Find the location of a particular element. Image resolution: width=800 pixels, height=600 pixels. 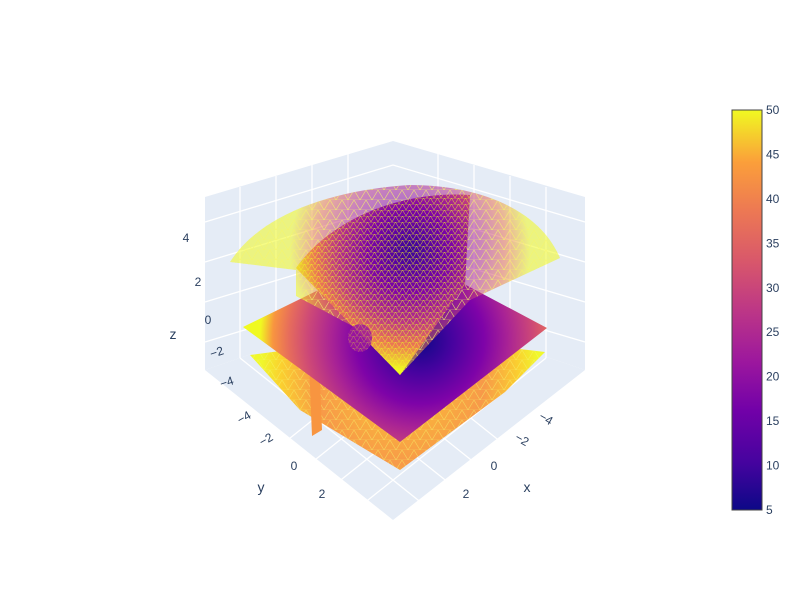

z-tick-label: 2 is located at coordinates (198, 282).